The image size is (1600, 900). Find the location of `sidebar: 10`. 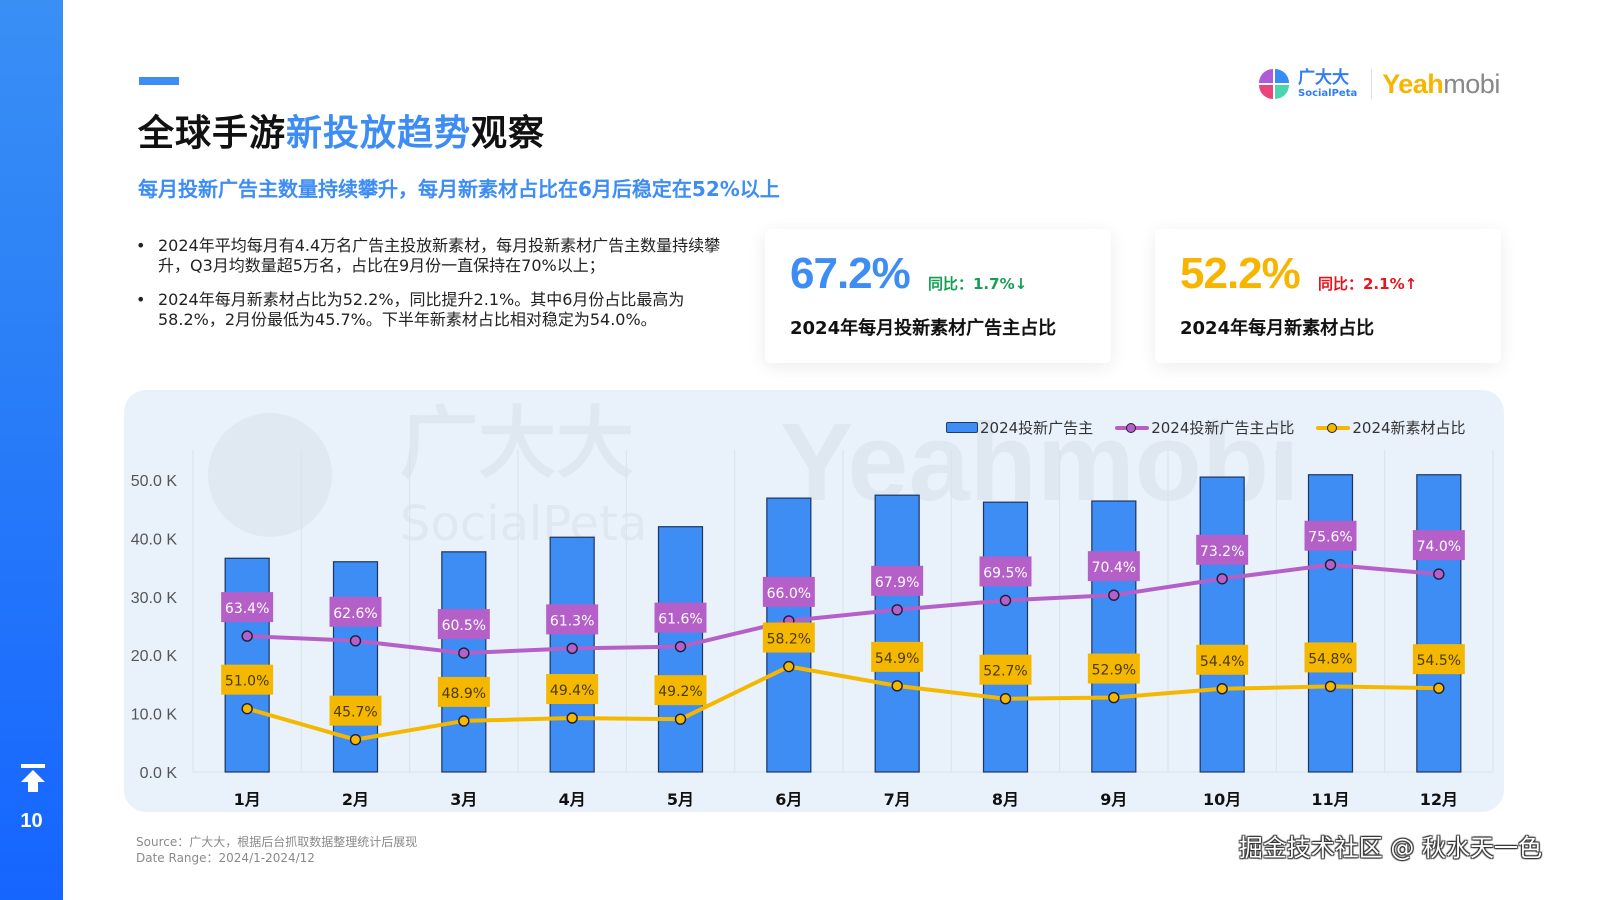

sidebar: 10 is located at coordinates (31, 450).